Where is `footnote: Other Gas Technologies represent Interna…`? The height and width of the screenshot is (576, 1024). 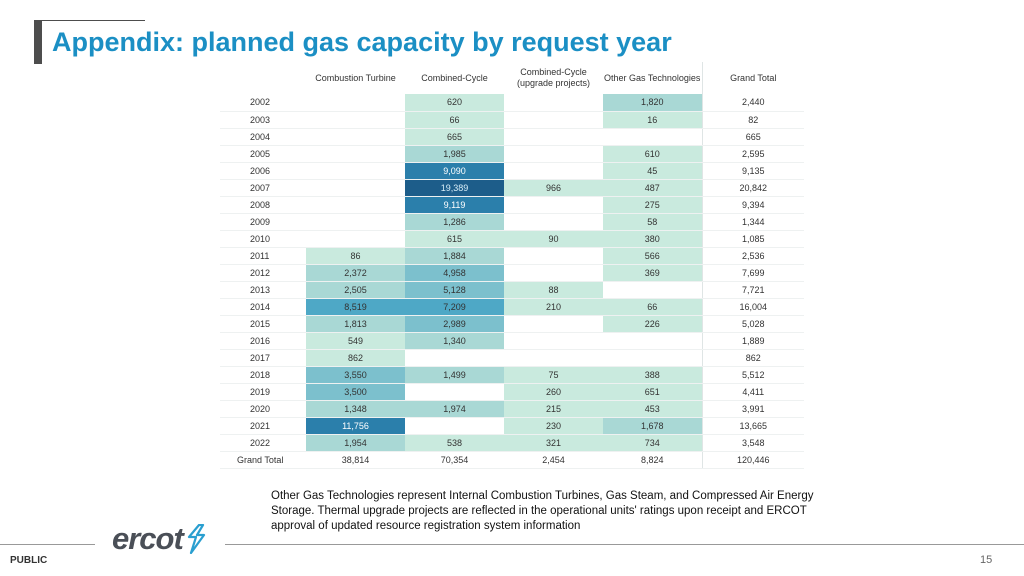 footnote: Other Gas Technologies represent Interna… is located at coordinates (542, 511).